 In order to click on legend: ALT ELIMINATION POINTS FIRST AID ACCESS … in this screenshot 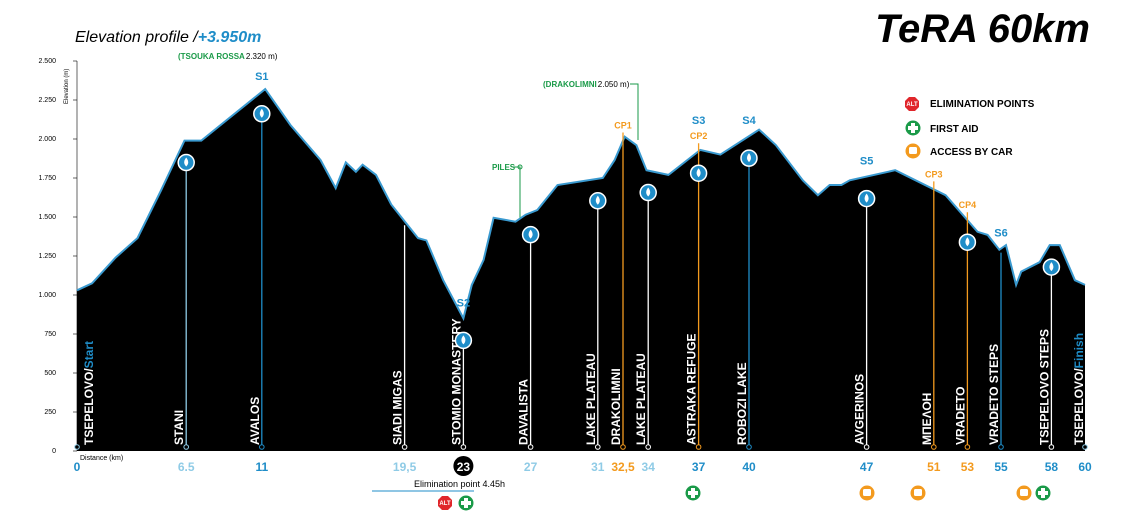, I will do `click(970, 128)`.